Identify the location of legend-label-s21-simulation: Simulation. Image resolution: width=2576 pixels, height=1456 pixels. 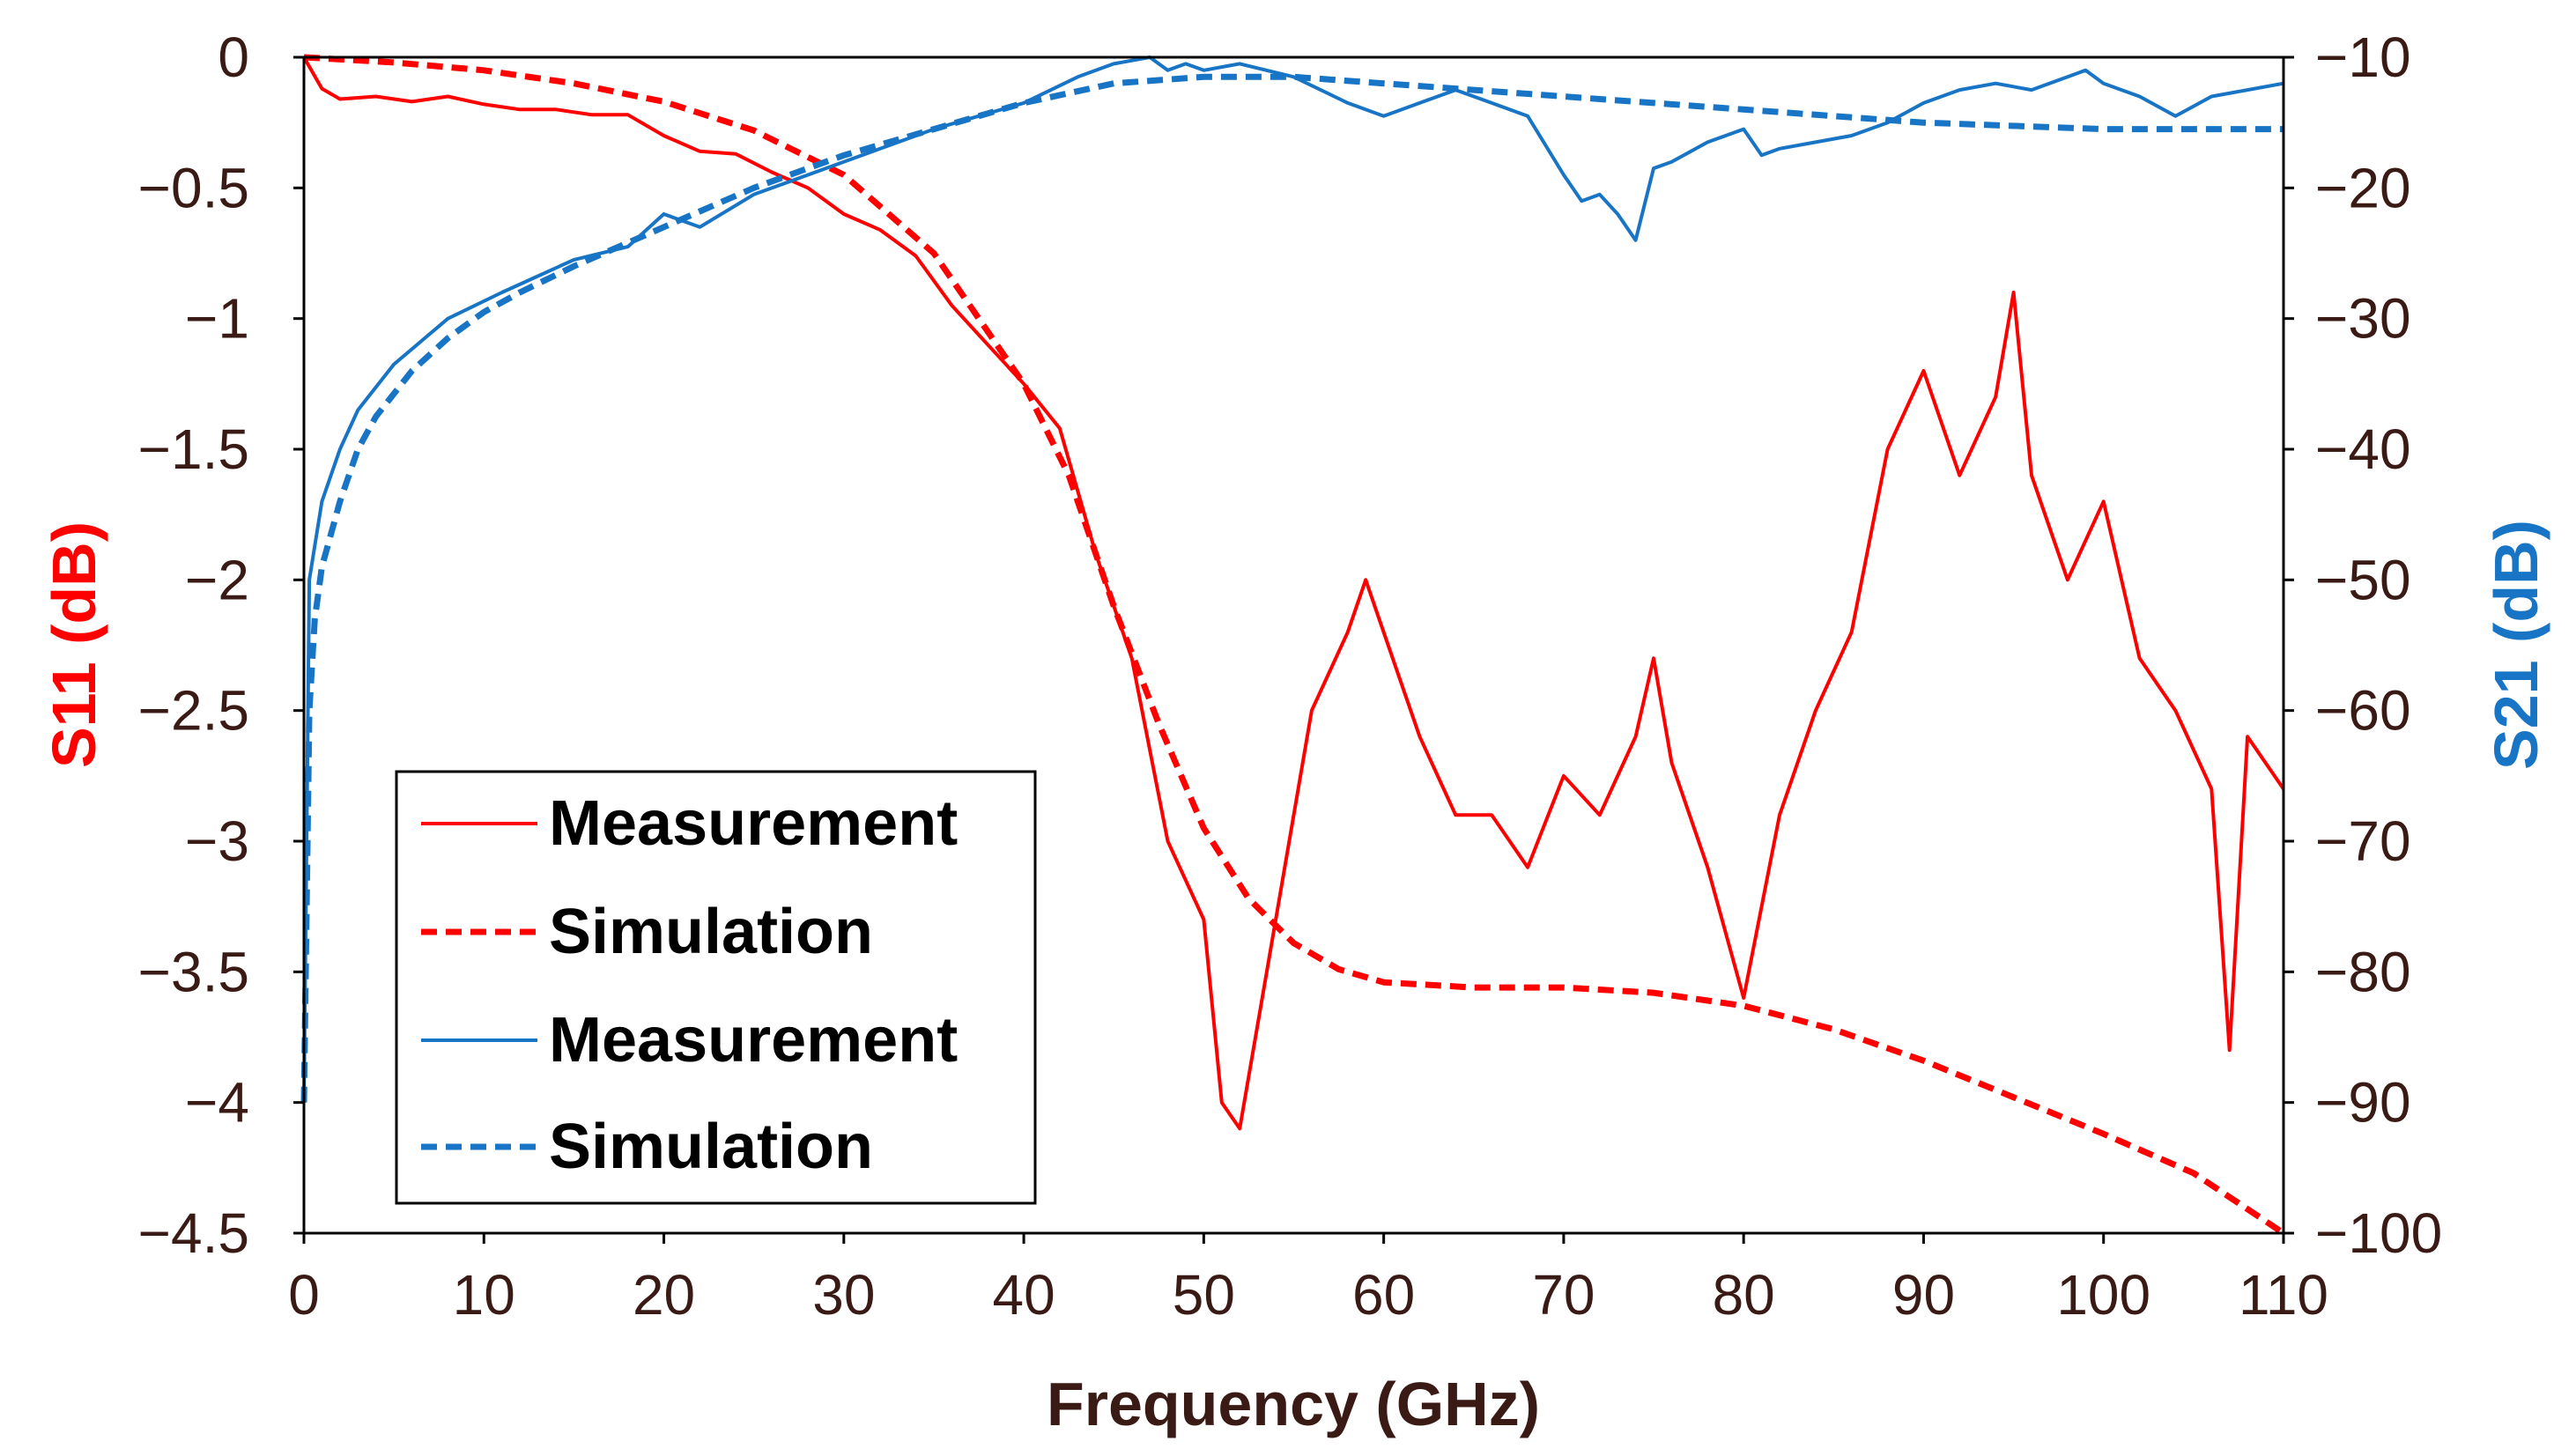
(711, 1147).